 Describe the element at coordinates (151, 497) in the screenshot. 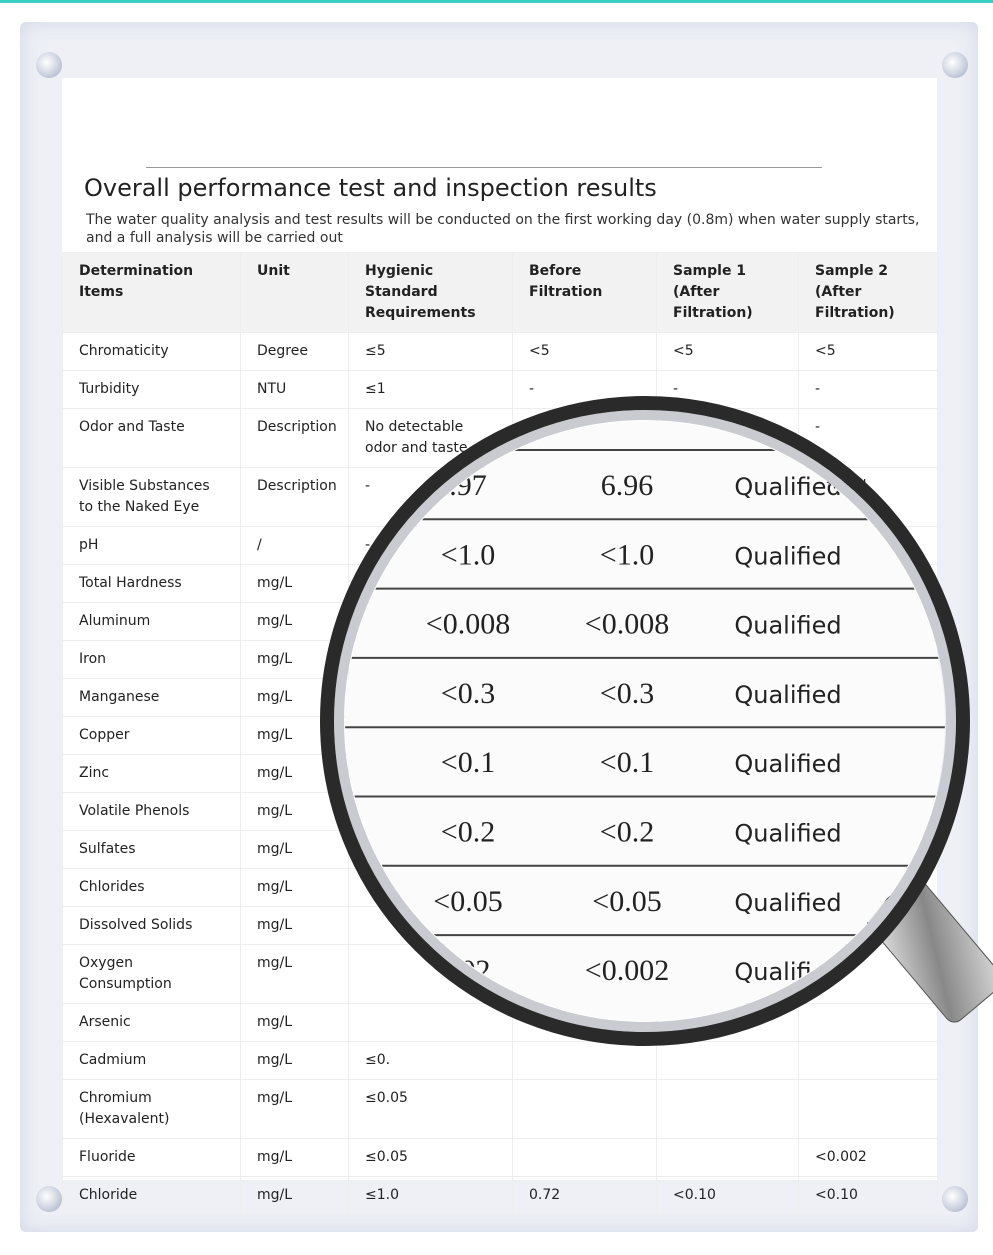

I see `table-cell: Visible Substances to the Naked Eye` at that location.